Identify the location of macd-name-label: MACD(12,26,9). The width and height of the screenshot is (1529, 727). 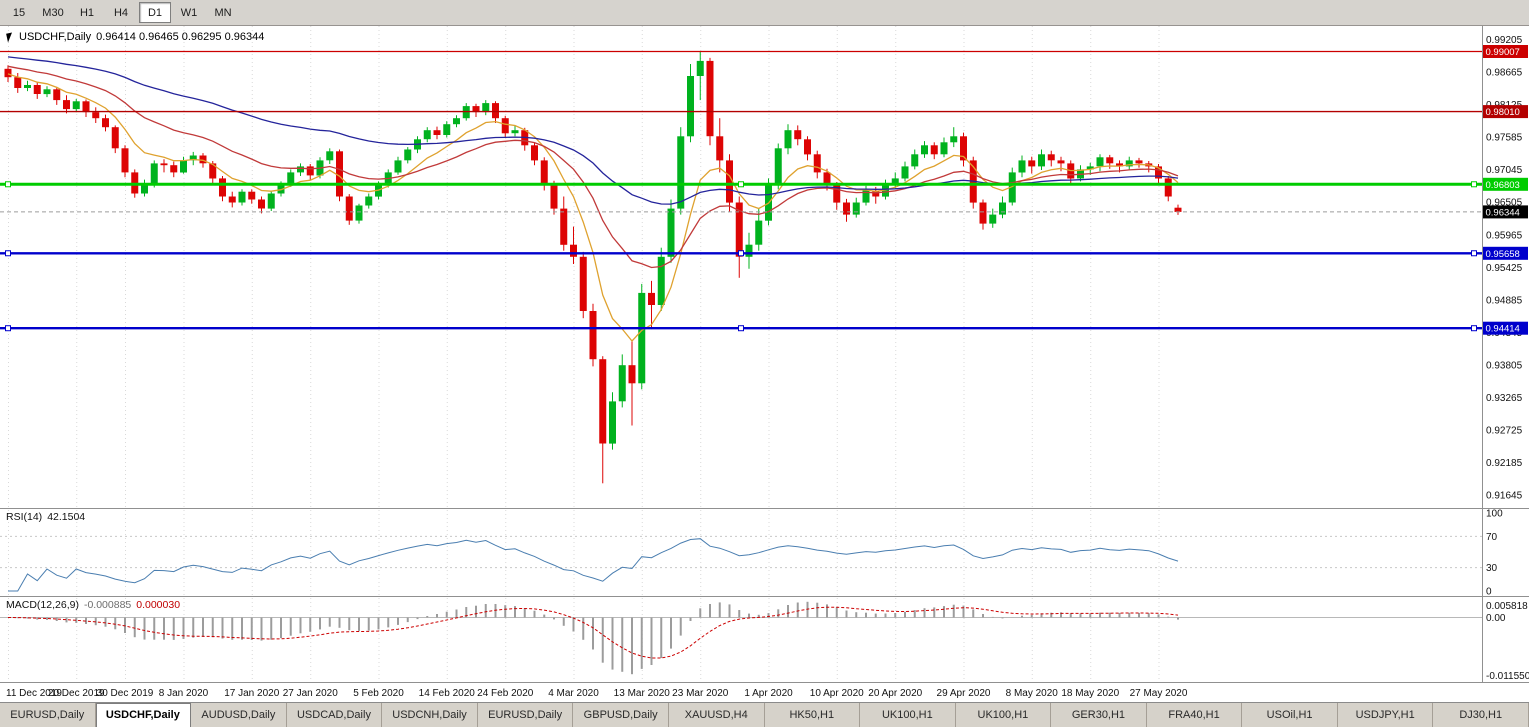
(42, 605).